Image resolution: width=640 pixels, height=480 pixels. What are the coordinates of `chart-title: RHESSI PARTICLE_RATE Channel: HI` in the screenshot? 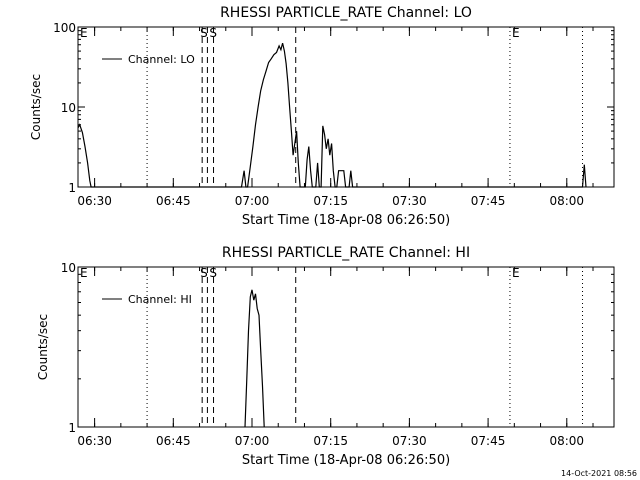 It's located at (346, 253).